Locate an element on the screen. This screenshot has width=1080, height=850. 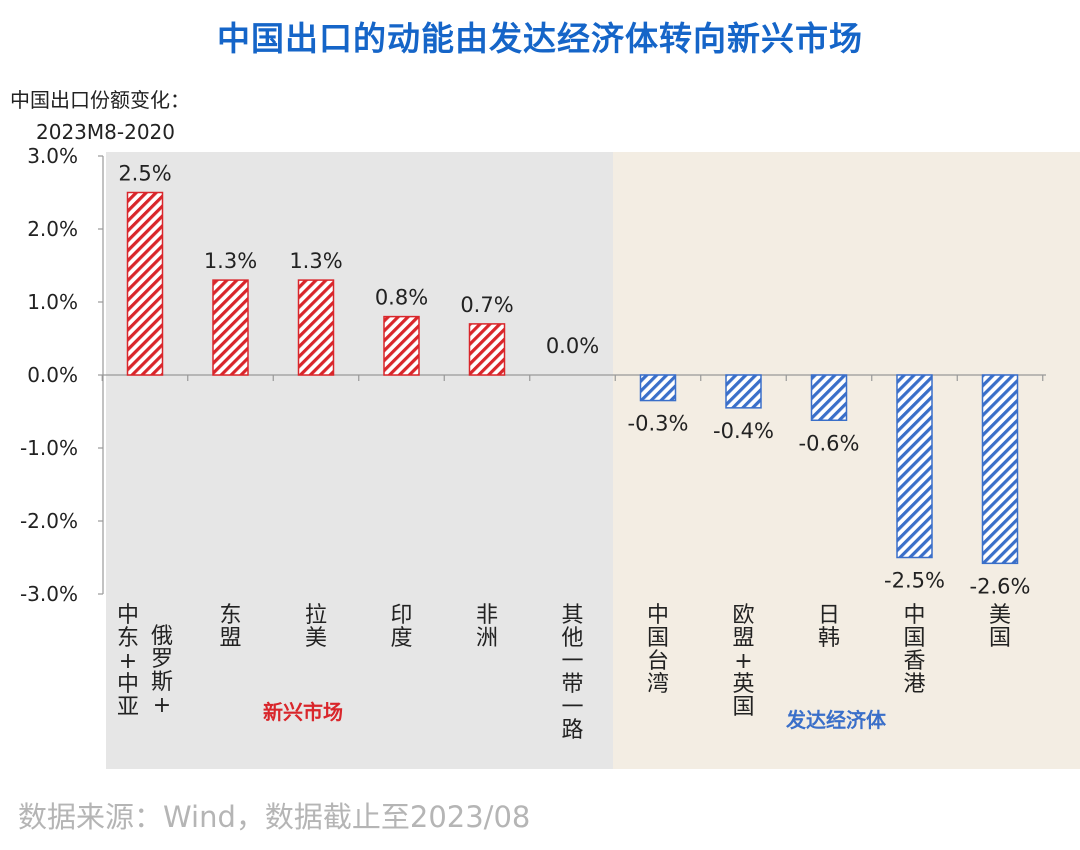
group-label-emerging: 新兴市场 is located at coordinates (303, 712).